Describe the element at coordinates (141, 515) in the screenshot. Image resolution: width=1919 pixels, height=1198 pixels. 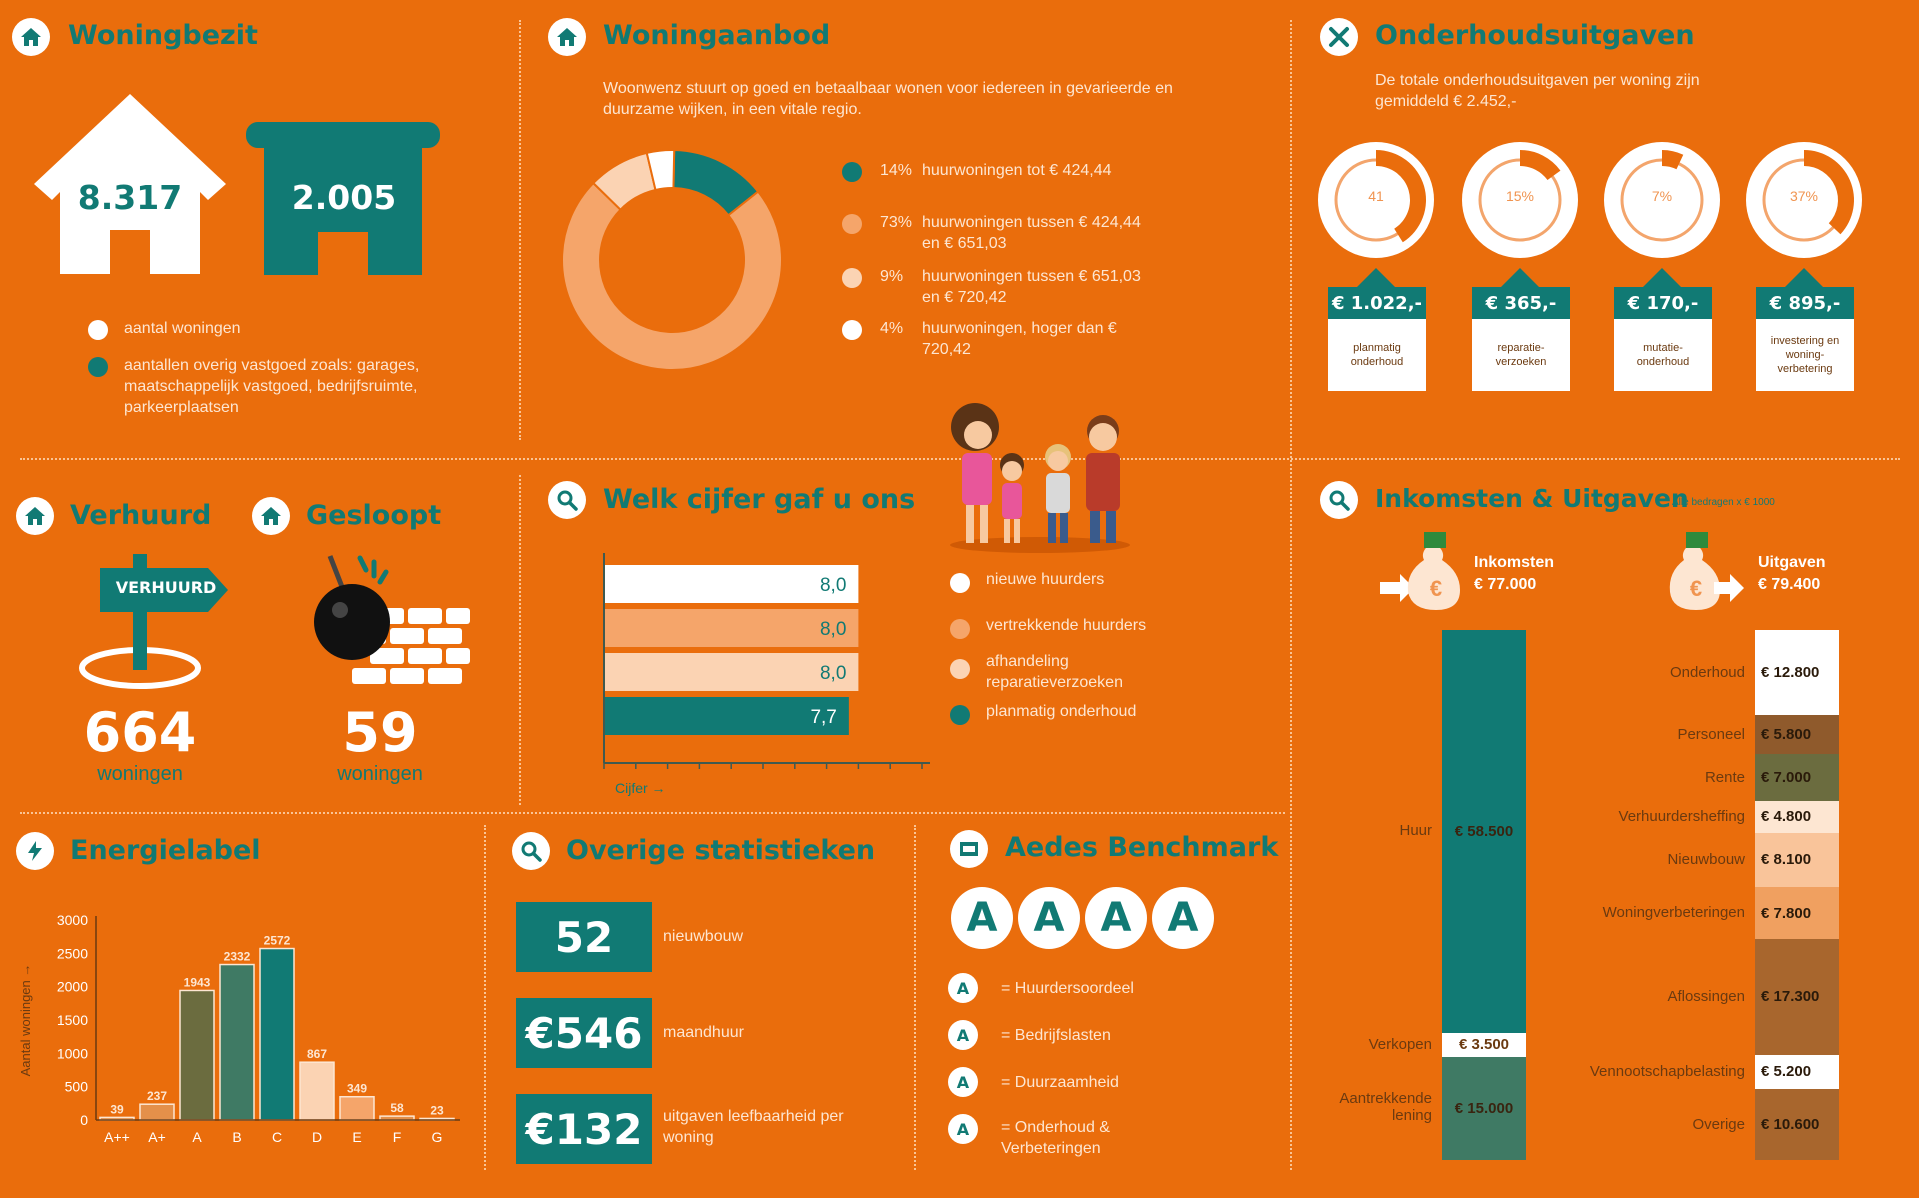
I see `verhuurd-title: Verhuurd` at that location.